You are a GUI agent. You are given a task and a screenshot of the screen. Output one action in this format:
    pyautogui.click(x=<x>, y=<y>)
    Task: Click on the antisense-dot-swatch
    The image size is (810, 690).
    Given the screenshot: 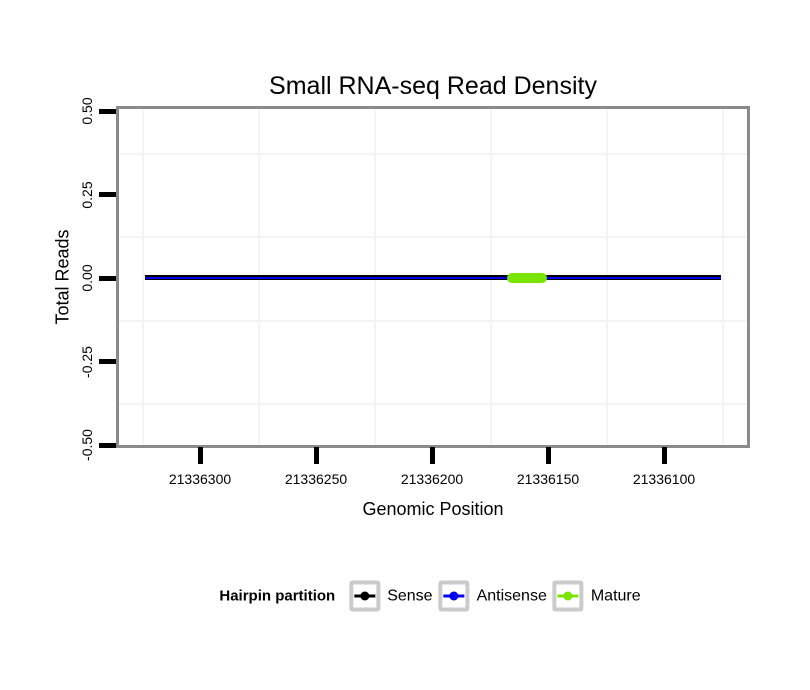 What is the action you would take?
    pyautogui.click(x=454, y=596)
    